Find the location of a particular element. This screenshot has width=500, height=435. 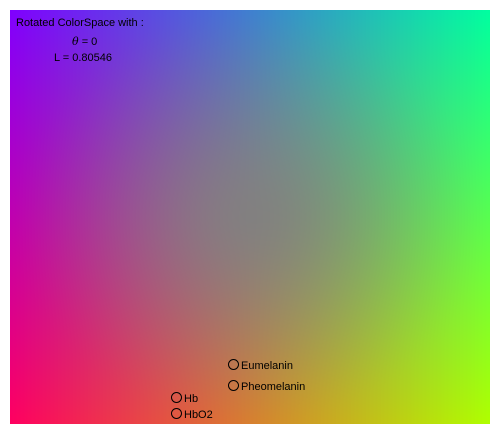

marker-hb: Hb is located at coordinates (184, 399).